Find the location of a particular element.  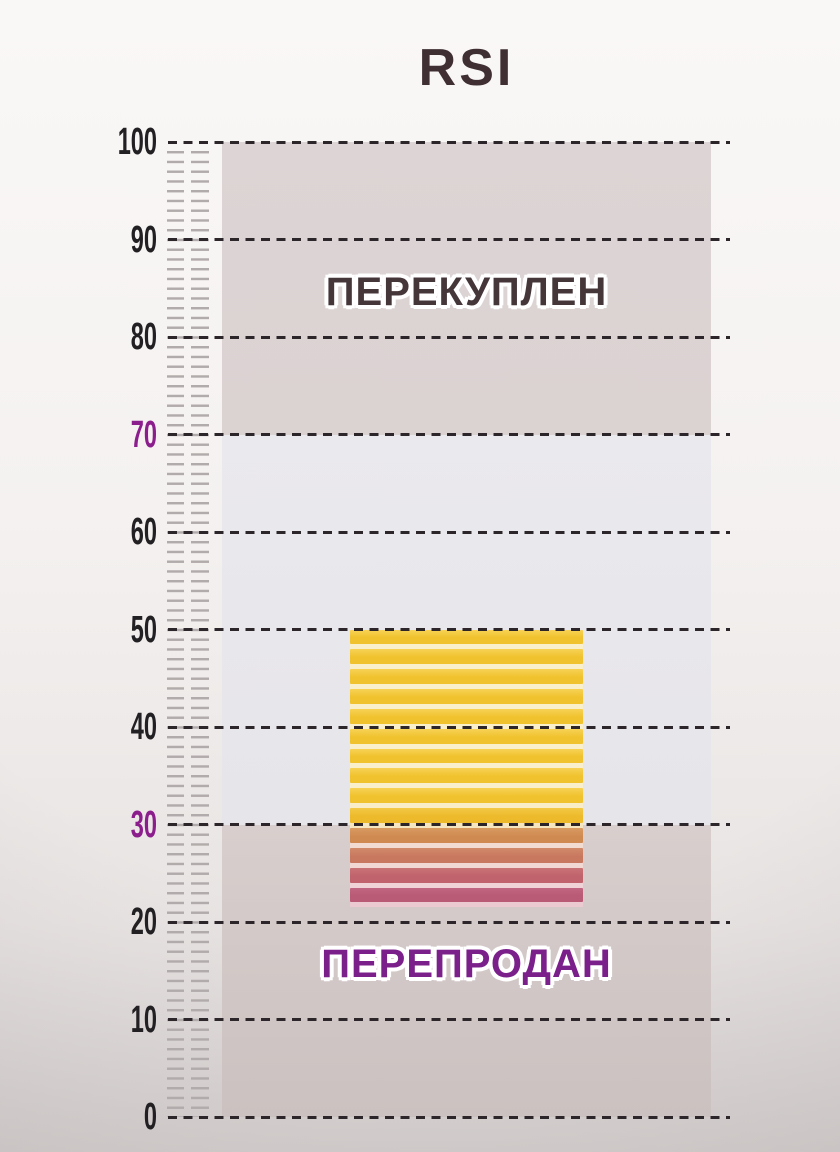

oversold-zone-label: ПЕРЕПРОДАН is located at coordinates (466, 964).